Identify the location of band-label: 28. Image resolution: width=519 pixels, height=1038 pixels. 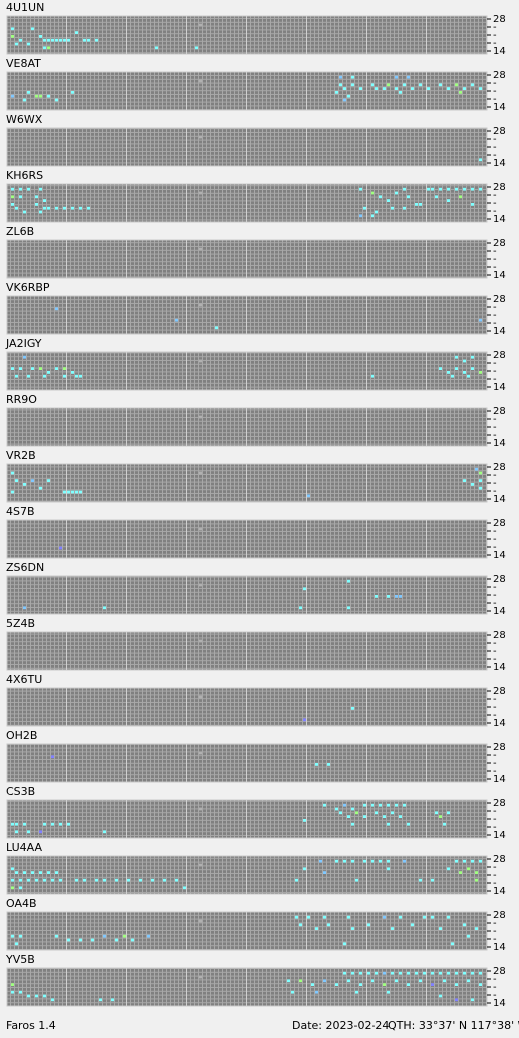
(499, 747).